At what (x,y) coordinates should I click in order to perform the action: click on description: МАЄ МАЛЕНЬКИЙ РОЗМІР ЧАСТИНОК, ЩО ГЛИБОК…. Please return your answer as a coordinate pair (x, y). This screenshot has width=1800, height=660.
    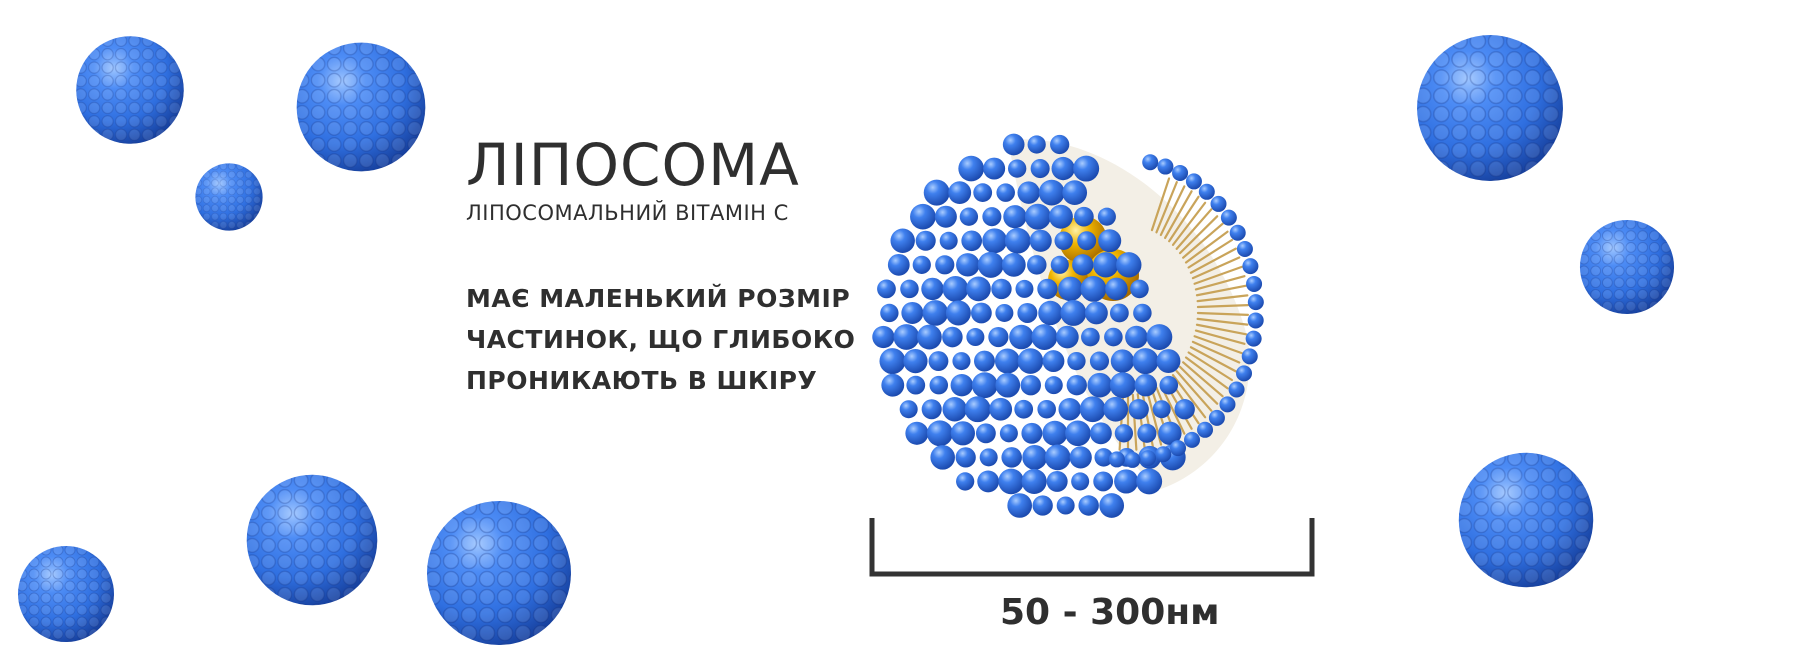
    Looking at the image, I should click on (676, 339).